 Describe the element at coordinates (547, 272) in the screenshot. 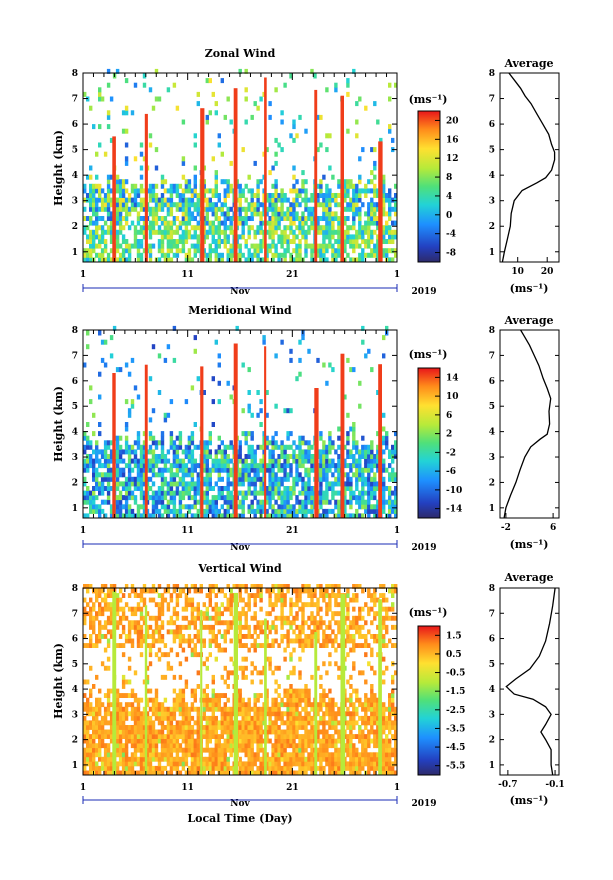

I see `profile-x-tick-label: 20` at that location.